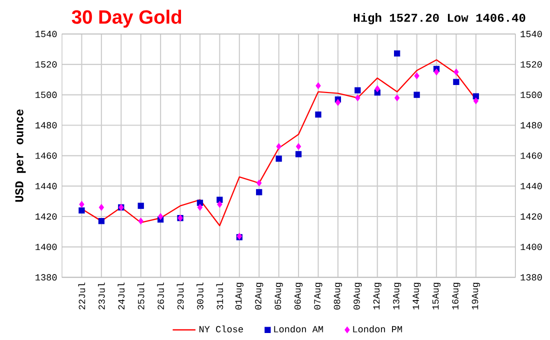 This screenshot has height=340, width=550. What do you see at coordinates (436, 296) in the screenshot?
I see `x-tick-label: 15Aug` at bounding box center [436, 296].